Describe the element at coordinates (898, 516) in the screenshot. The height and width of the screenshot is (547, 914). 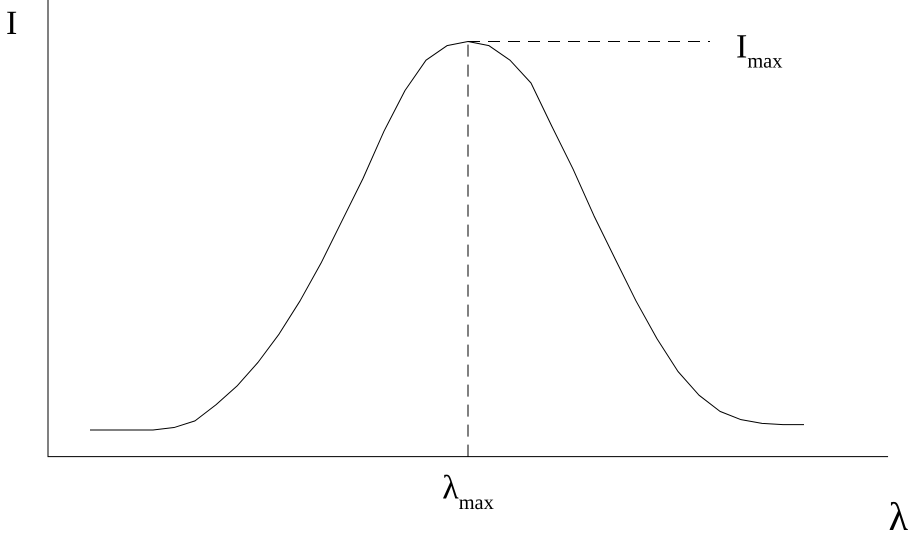
I see `x-axis-title: λ` at that location.